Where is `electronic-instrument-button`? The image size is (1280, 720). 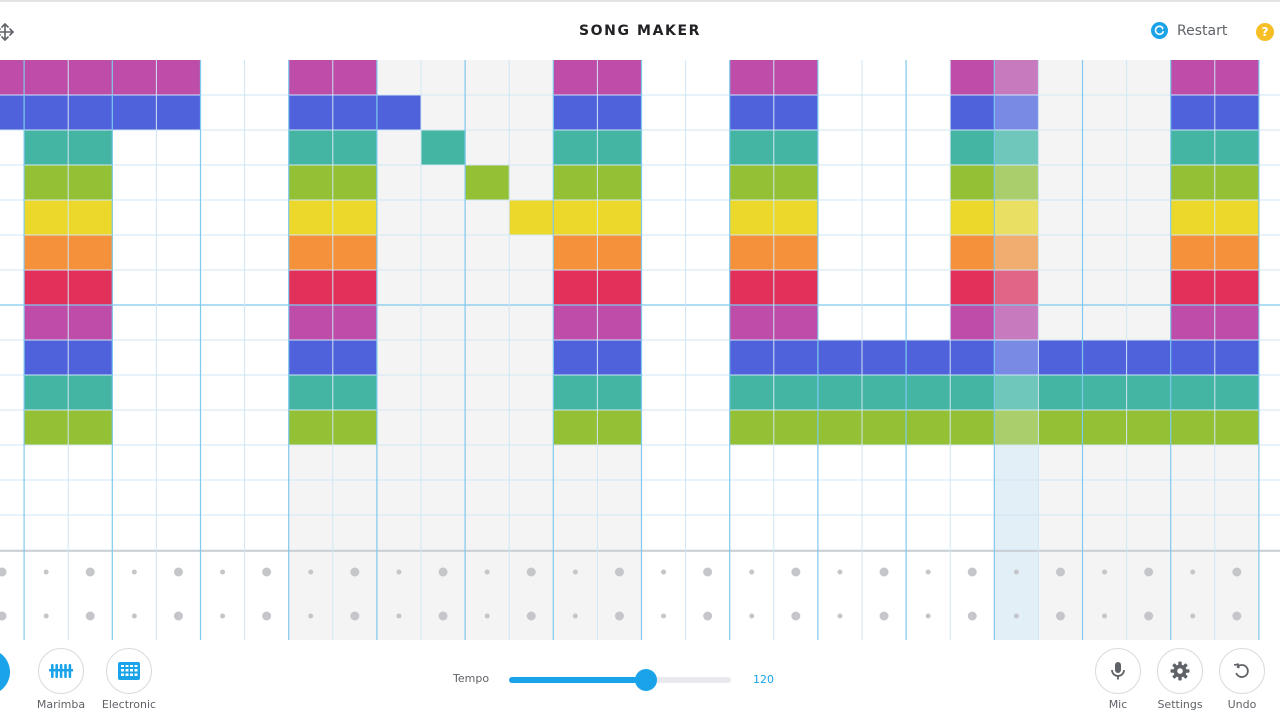 electronic-instrument-button is located at coordinates (129, 671).